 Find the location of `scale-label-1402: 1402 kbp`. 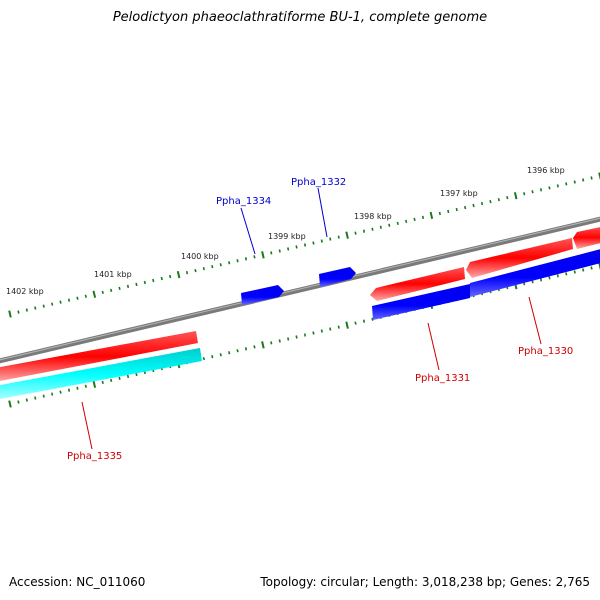

scale-label-1402: 1402 kbp is located at coordinates (25, 291).